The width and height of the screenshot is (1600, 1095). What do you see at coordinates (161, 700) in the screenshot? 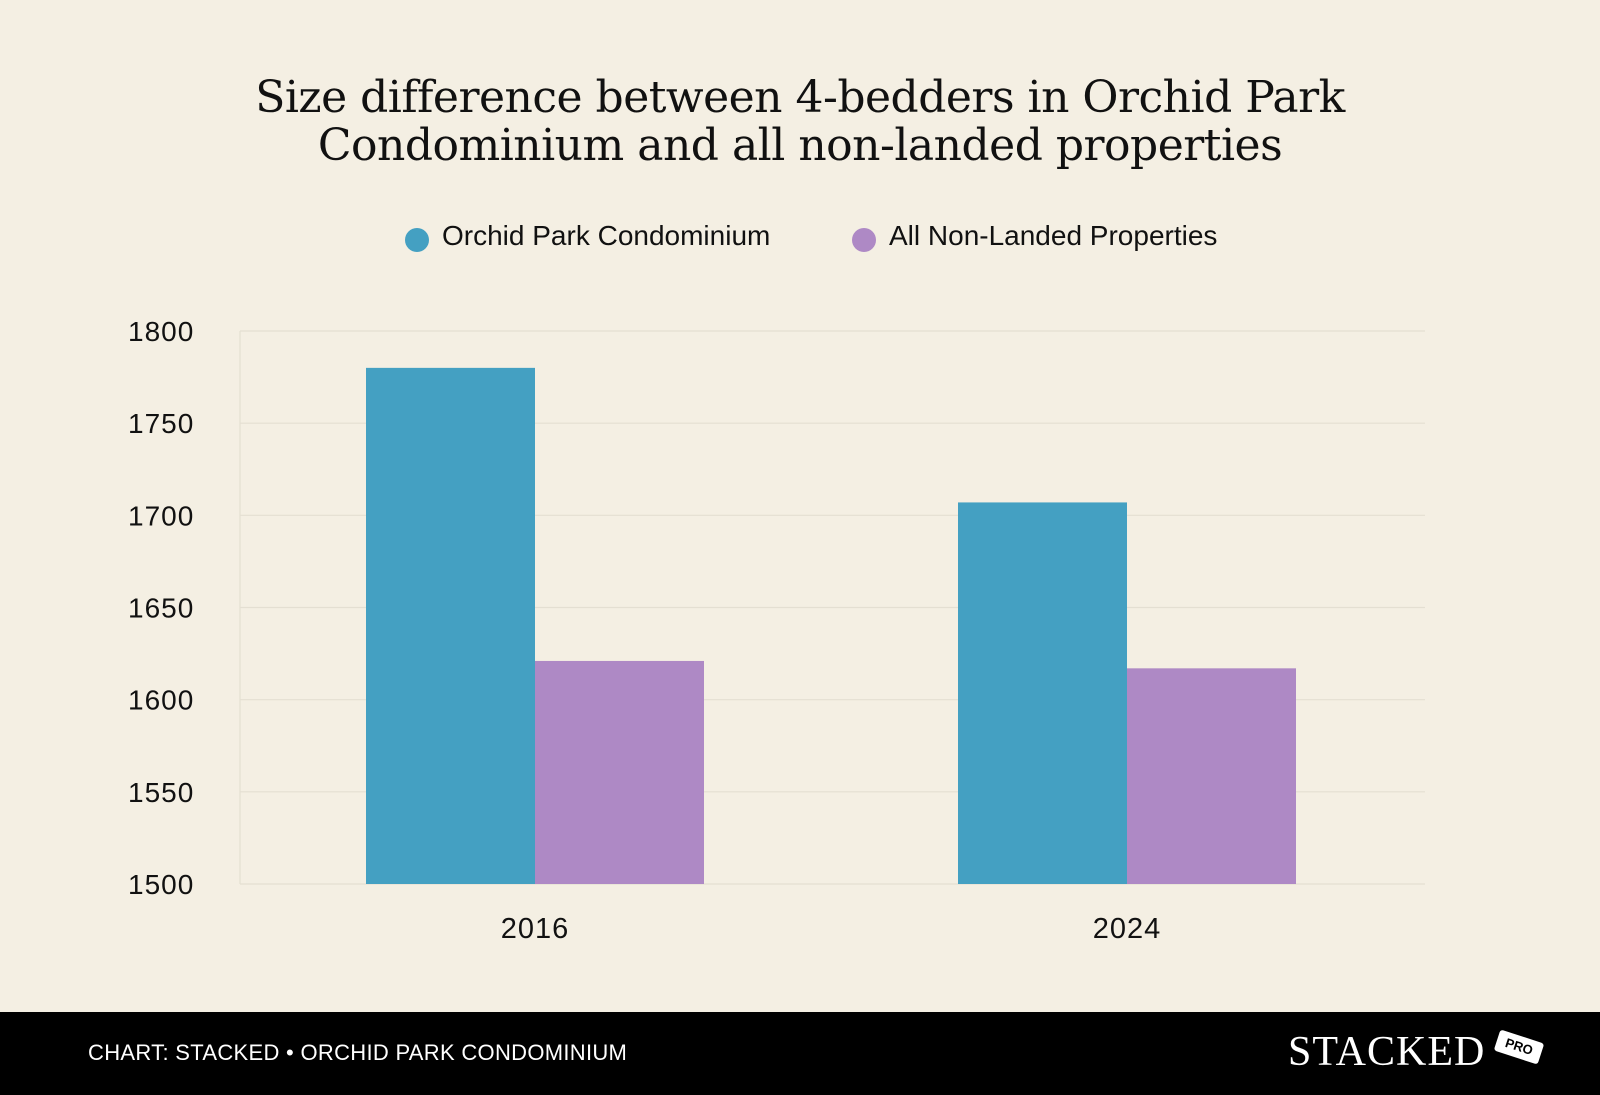
I see `y-tick-label: 1600` at bounding box center [161, 700].